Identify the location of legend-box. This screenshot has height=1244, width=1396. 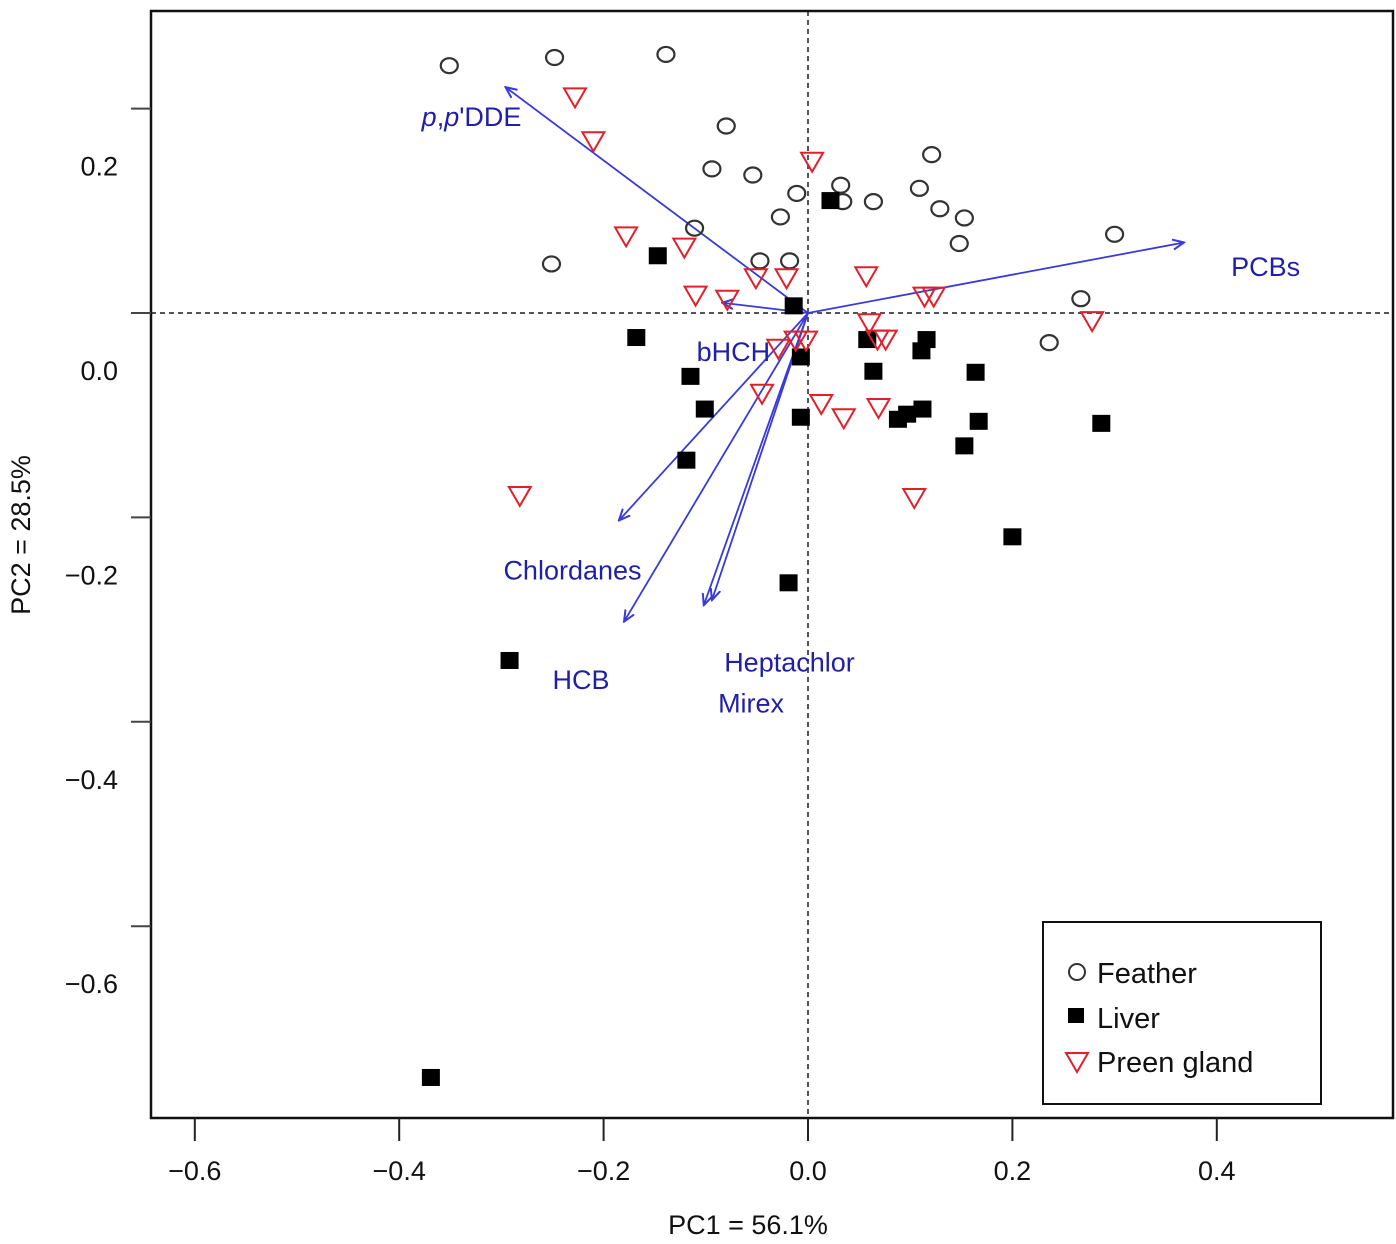
(1182, 1013).